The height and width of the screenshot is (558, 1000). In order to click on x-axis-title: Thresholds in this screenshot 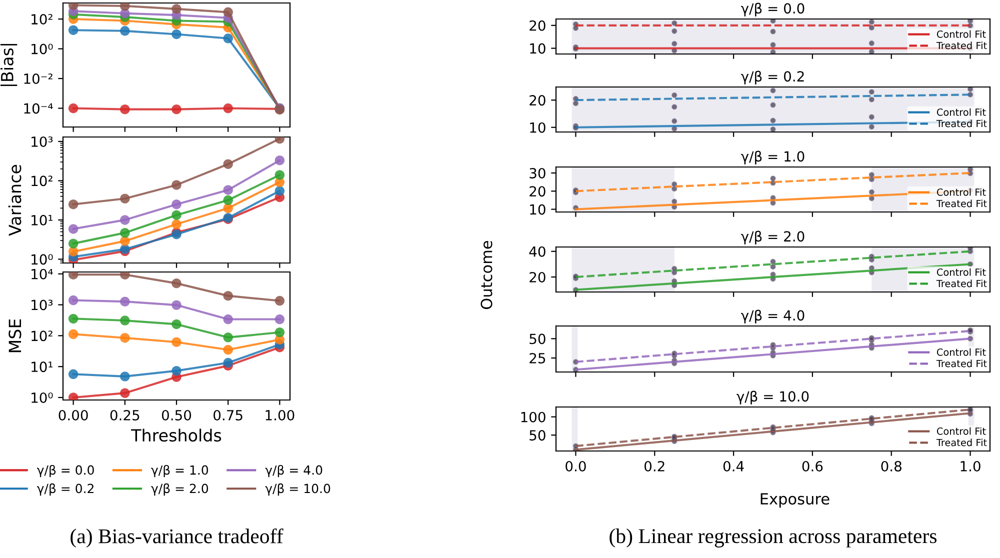, I will do `click(176, 435)`.